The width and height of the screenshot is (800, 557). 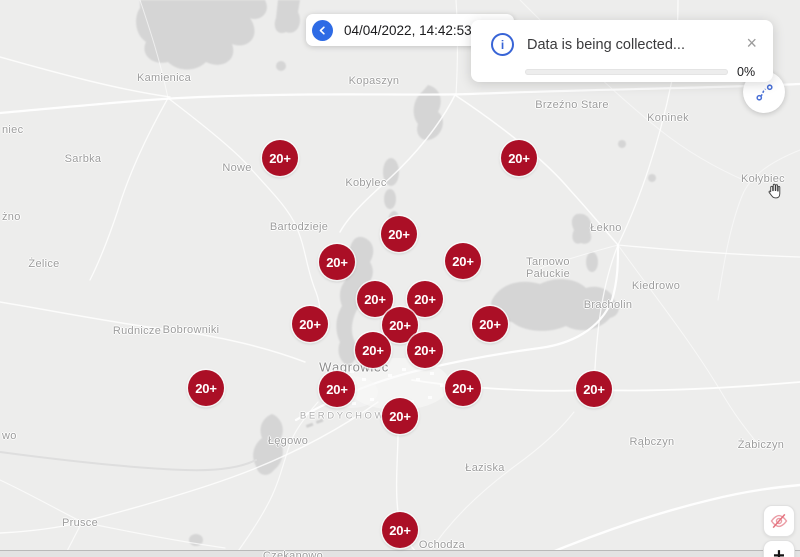 I want to click on close-icon: ×, so click(x=751, y=42).